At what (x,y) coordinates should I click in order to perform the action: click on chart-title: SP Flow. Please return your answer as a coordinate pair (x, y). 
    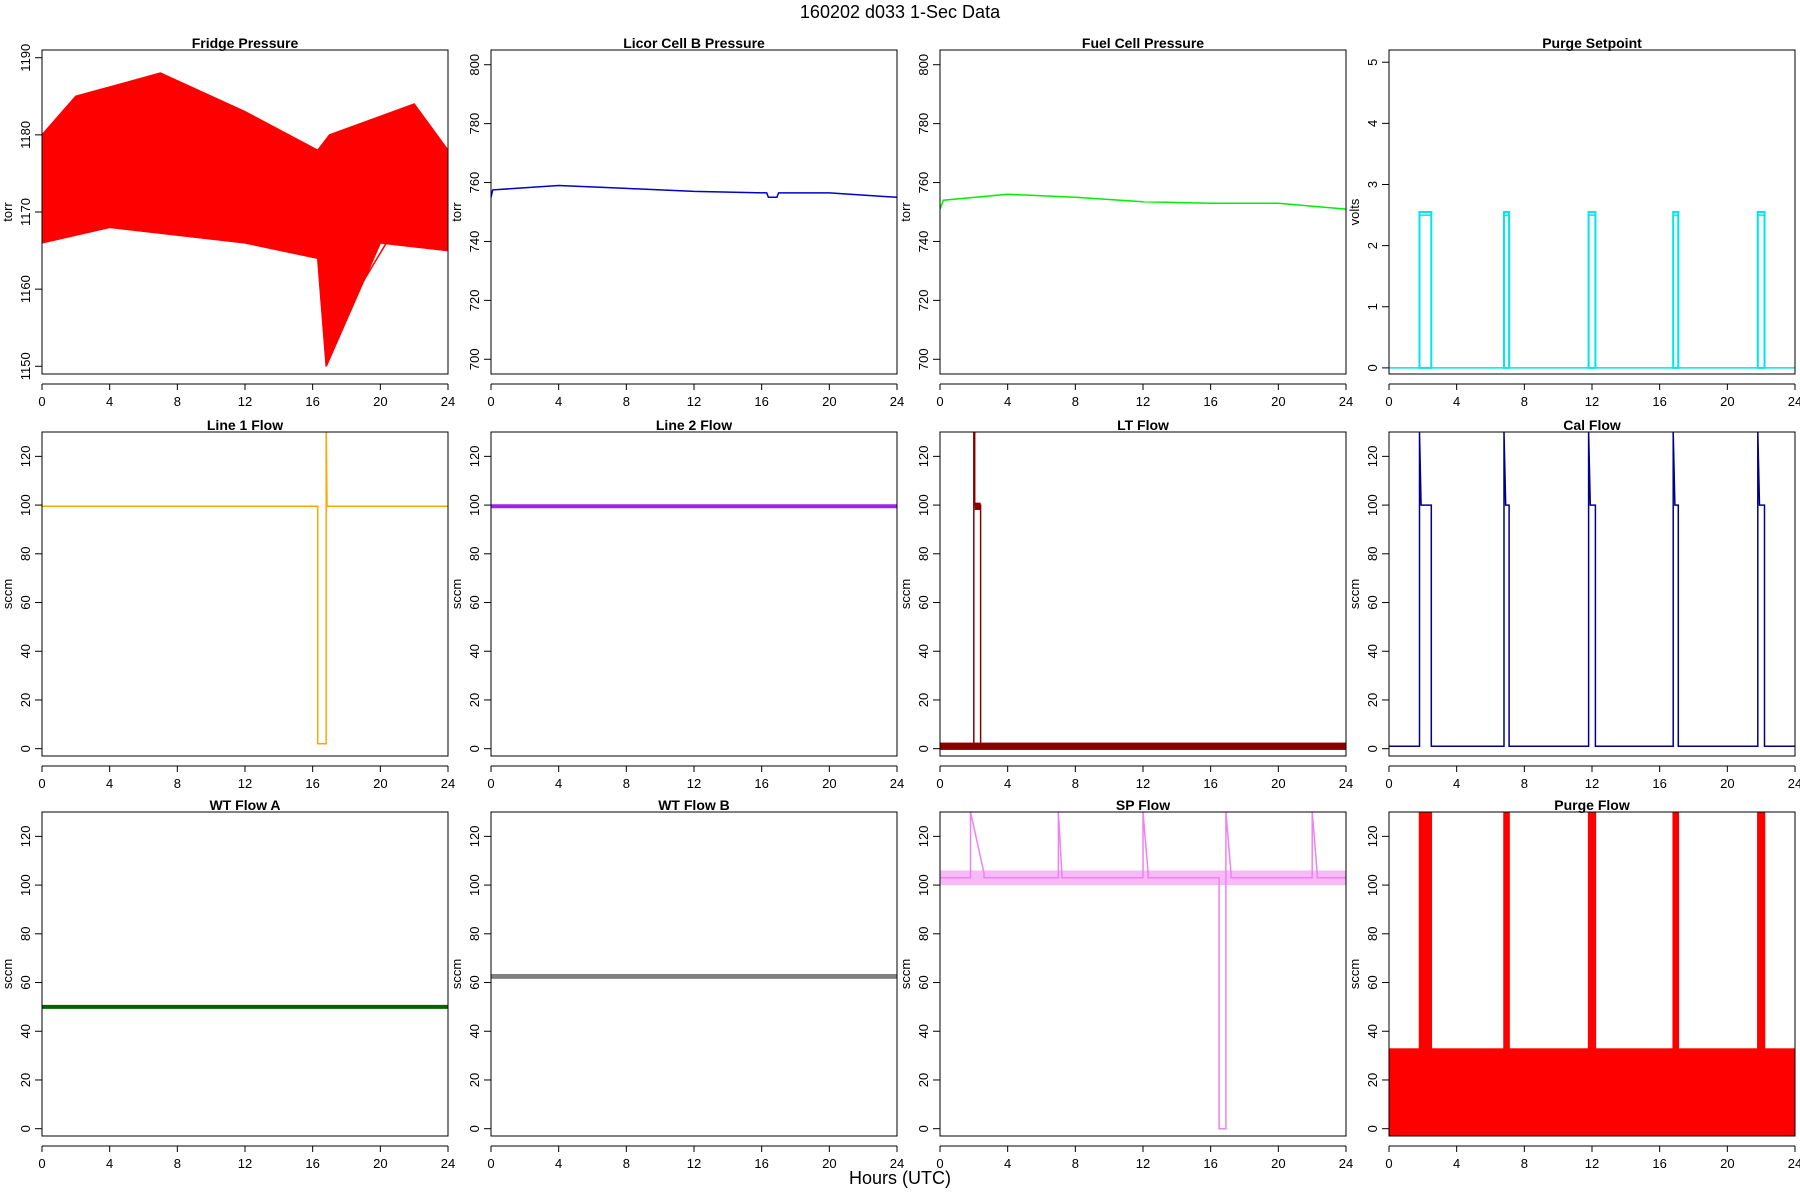
    Looking at the image, I should click on (1143, 805).